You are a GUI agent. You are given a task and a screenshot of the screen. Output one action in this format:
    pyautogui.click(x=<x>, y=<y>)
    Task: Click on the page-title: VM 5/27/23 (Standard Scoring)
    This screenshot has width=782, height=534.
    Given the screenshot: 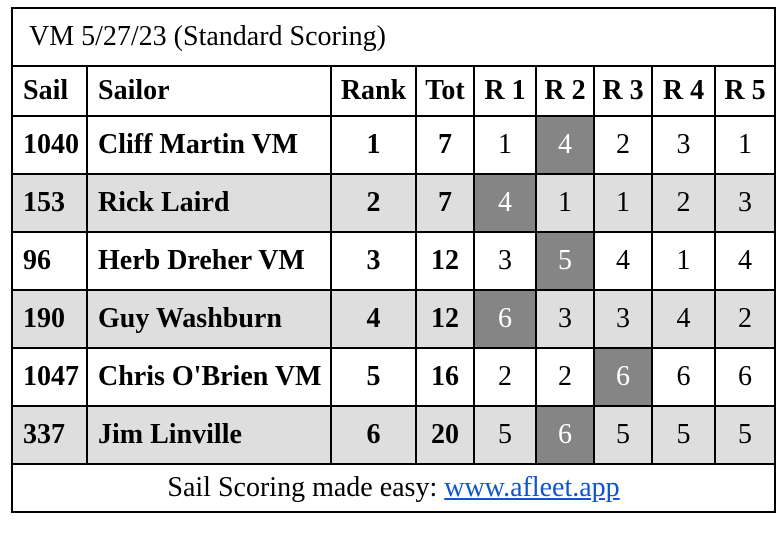 What is the action you would take?
    pyautogui.click(x=393, y=37)
    